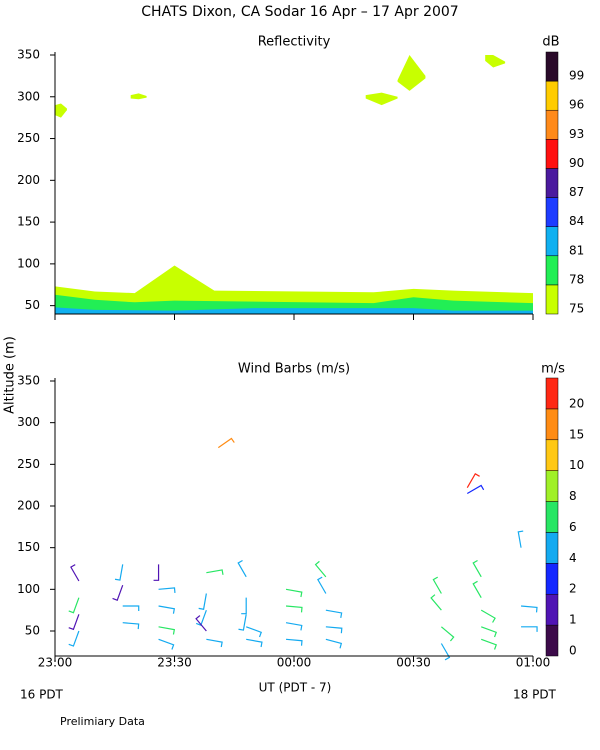 The width and height of the screenshot is (600, 750). What do you see at coordinates (553, 369) in the screenshot?
I see `colorbar-title: m/s` at bounding box center [553, 369].